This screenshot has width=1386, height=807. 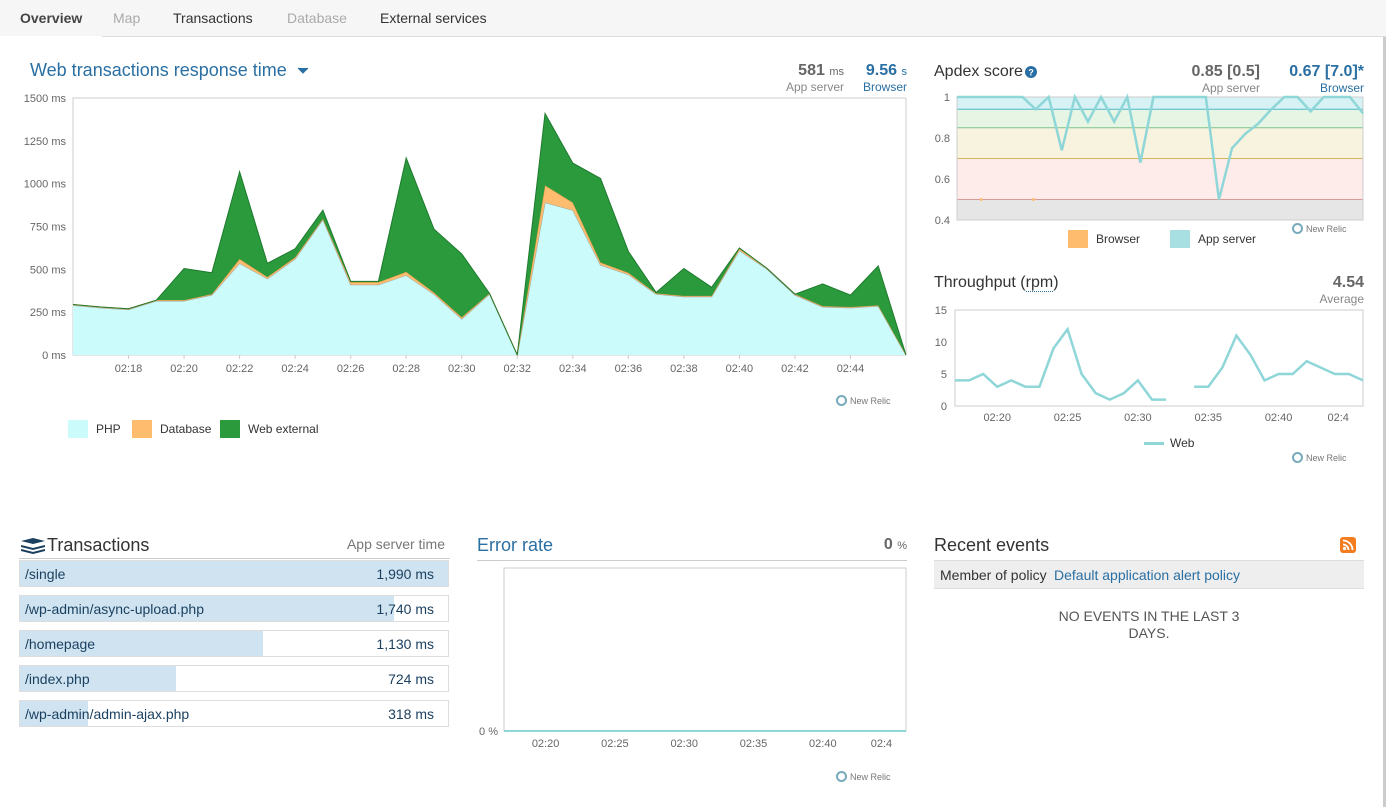 I want to click on y-tick-label: 0 %, so click(x=488, y=732).